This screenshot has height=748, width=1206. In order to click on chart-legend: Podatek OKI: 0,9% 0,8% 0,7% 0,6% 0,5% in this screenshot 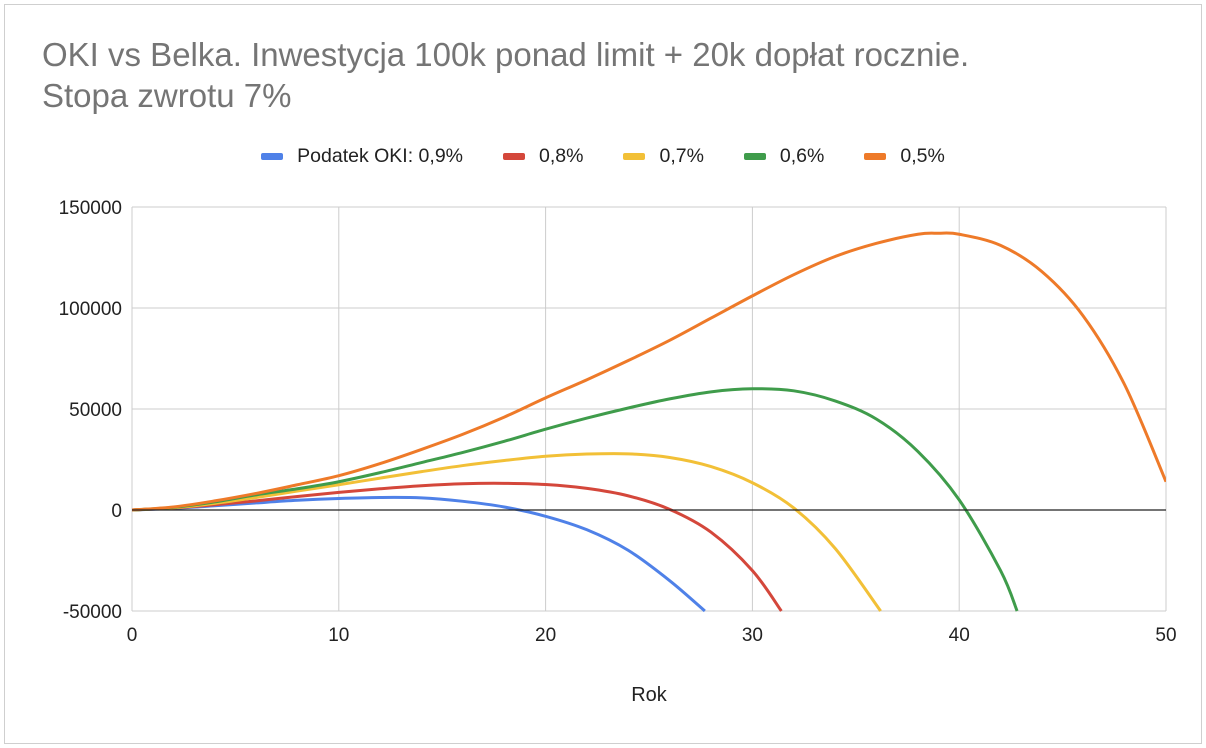, I will do `click(603, 156)`.